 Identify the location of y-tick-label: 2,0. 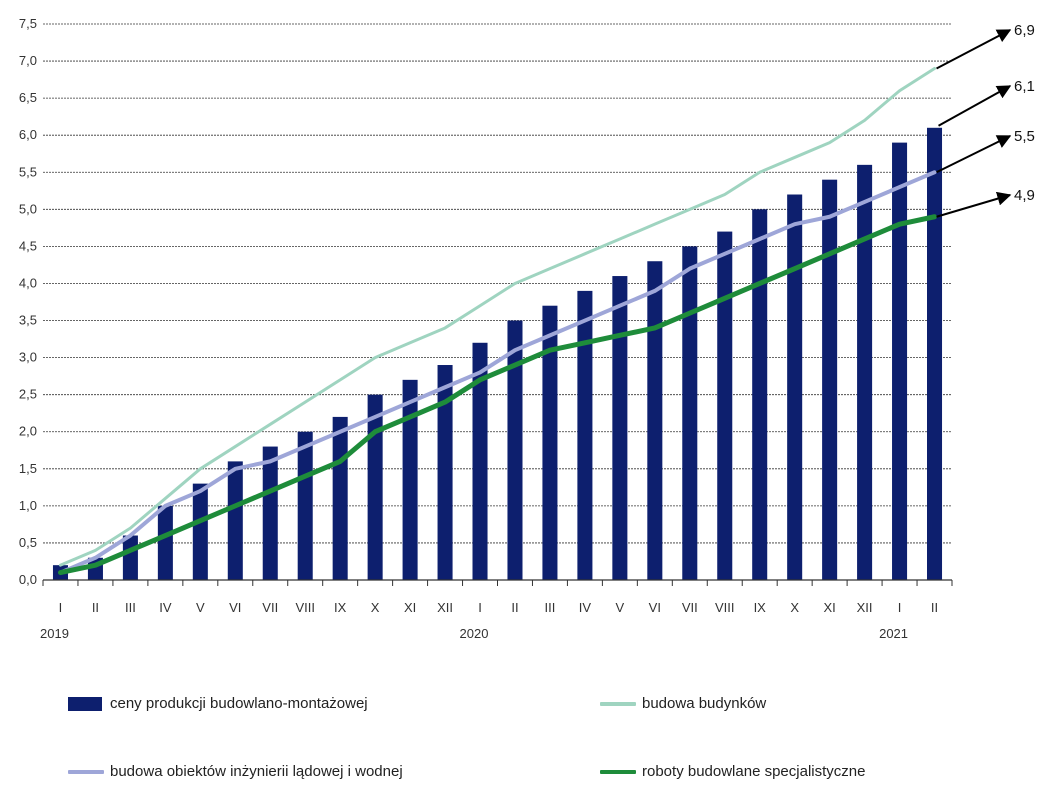
(28, 431).